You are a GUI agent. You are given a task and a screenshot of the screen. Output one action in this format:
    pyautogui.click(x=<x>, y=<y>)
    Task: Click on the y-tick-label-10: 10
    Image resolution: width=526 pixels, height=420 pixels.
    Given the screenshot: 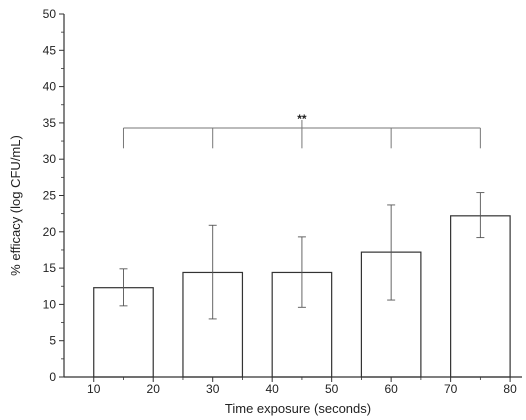 What is the action you would take?
    pyautogui.click(x=50, y=304)
    